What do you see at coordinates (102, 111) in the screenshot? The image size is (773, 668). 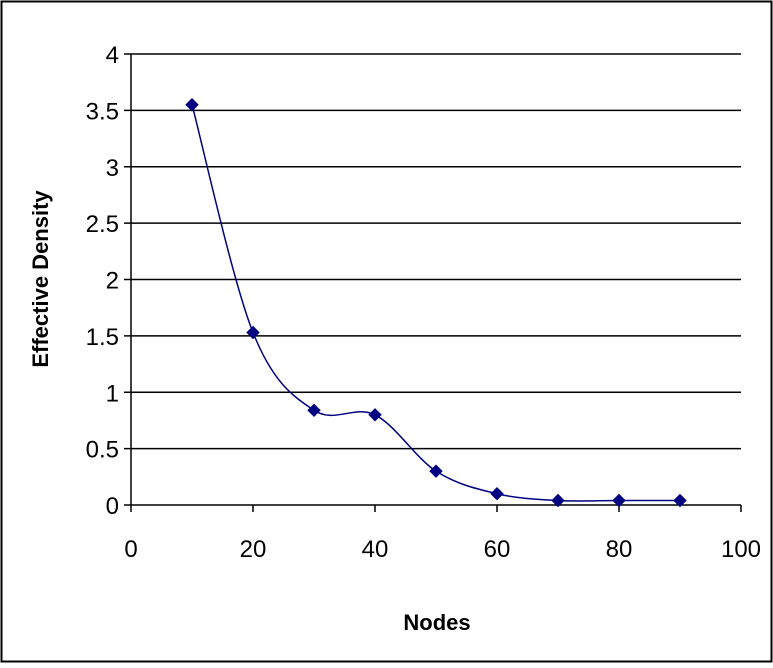 I see `y-tick-label: 3.5` at bounding box center [102, 111].